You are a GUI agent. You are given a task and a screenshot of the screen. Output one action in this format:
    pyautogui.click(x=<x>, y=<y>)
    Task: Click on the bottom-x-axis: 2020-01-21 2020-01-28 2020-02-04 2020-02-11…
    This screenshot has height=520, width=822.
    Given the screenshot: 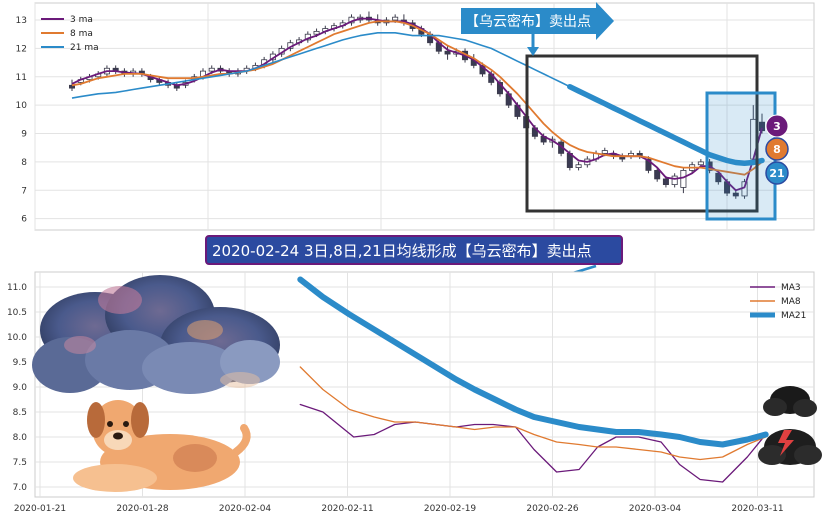 What is the action you would take?
    pyautogui.click(x=399, y=509)
    